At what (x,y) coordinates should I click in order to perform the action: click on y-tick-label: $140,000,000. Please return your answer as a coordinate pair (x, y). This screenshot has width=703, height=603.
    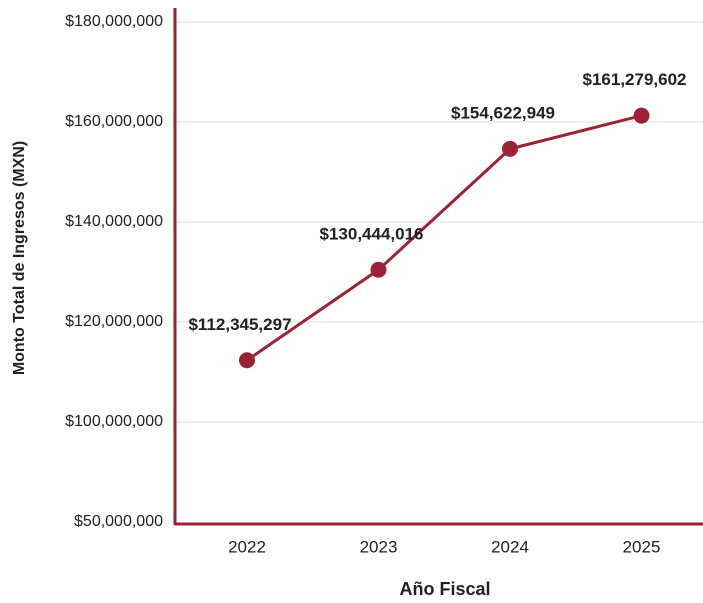
    Looking at the image, I should click on (114, 221).